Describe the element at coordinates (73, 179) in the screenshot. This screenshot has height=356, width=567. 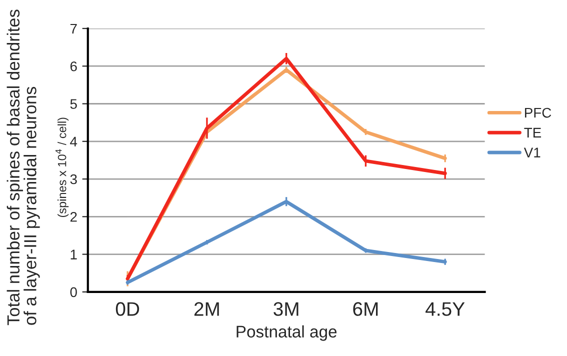
I see `y-tick-label: 3` at that location.